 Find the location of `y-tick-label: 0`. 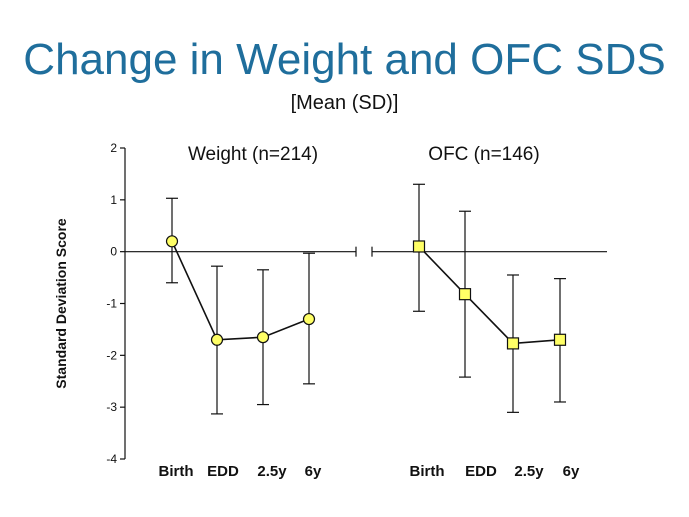

y-tick-label: 0 is located at coordinates (113, 252).